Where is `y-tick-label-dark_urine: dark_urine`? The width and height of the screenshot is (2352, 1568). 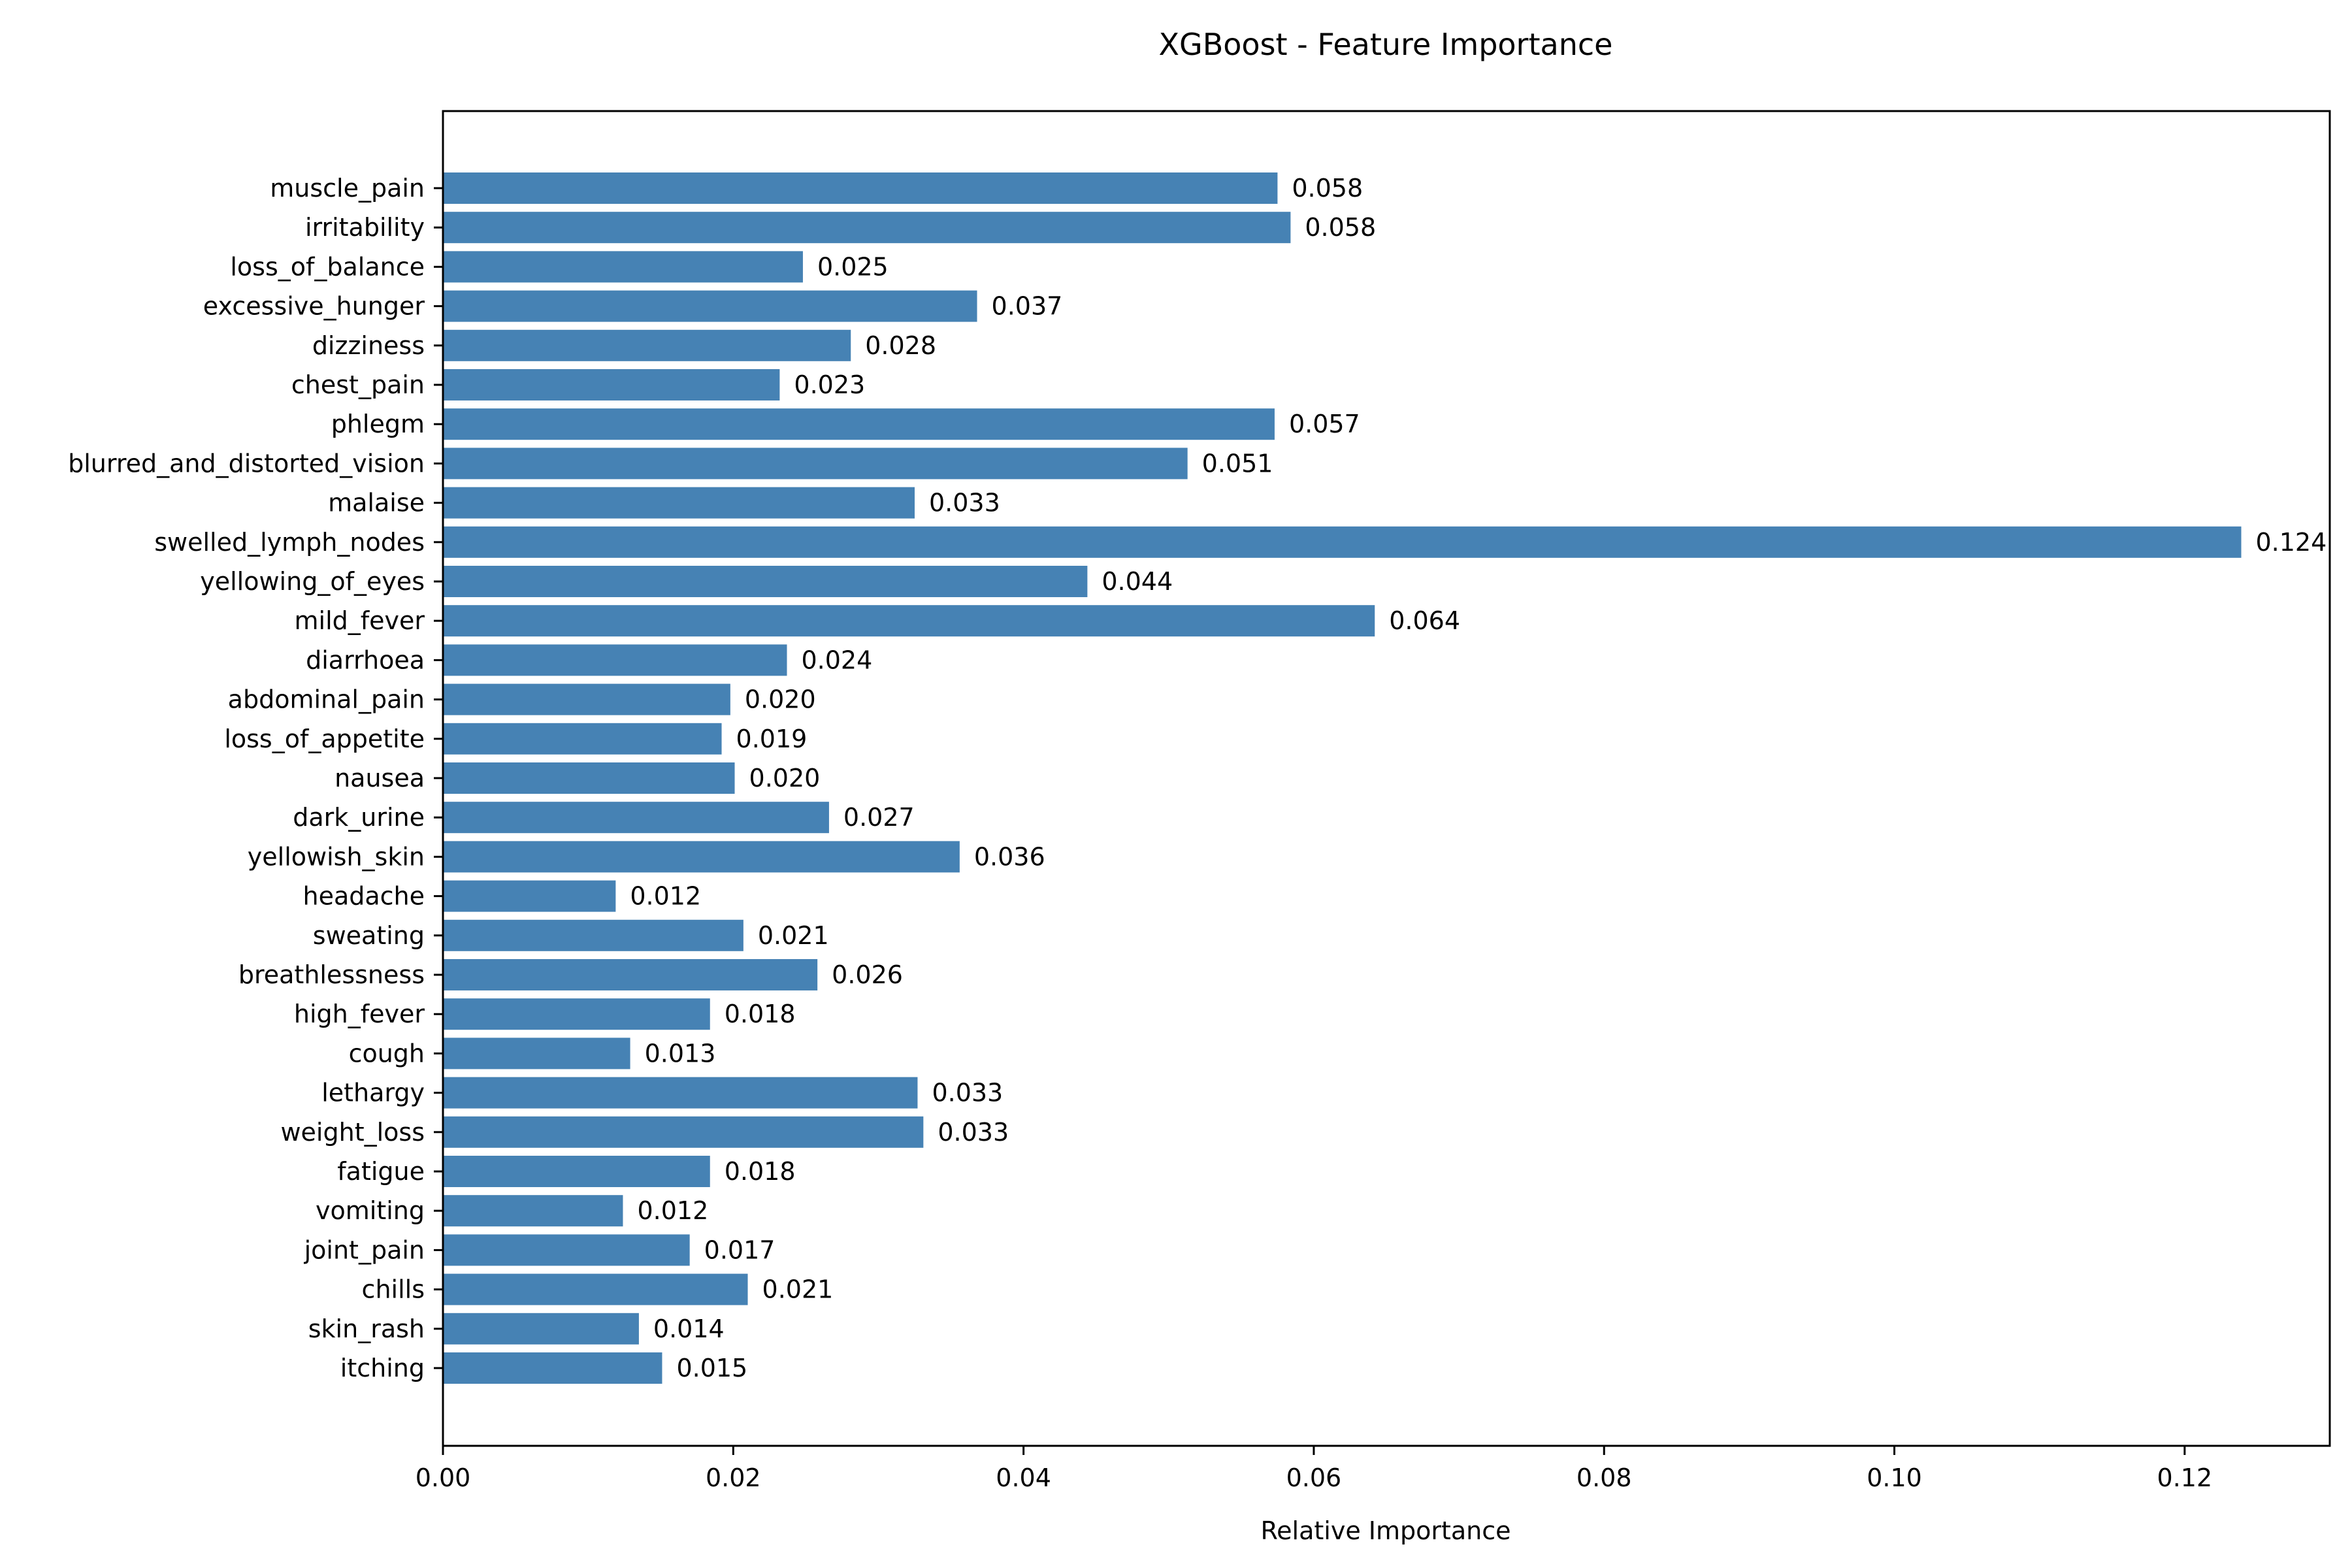
y-tick-label-dark_urine: dark_urine is located at coordinates (359, 817).